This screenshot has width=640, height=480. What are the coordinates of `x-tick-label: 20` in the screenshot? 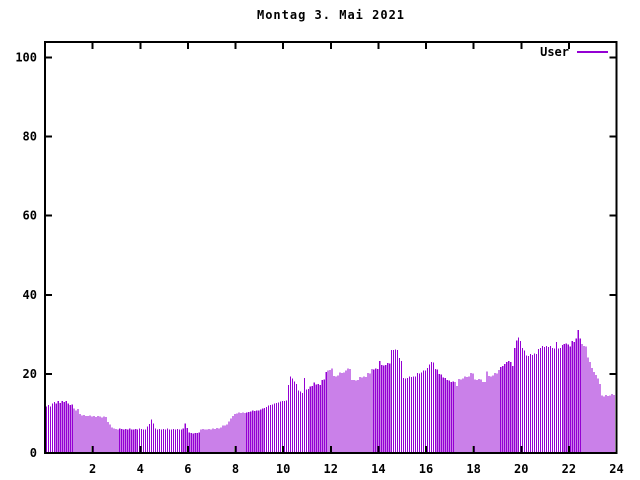 It's located at (521, 469).